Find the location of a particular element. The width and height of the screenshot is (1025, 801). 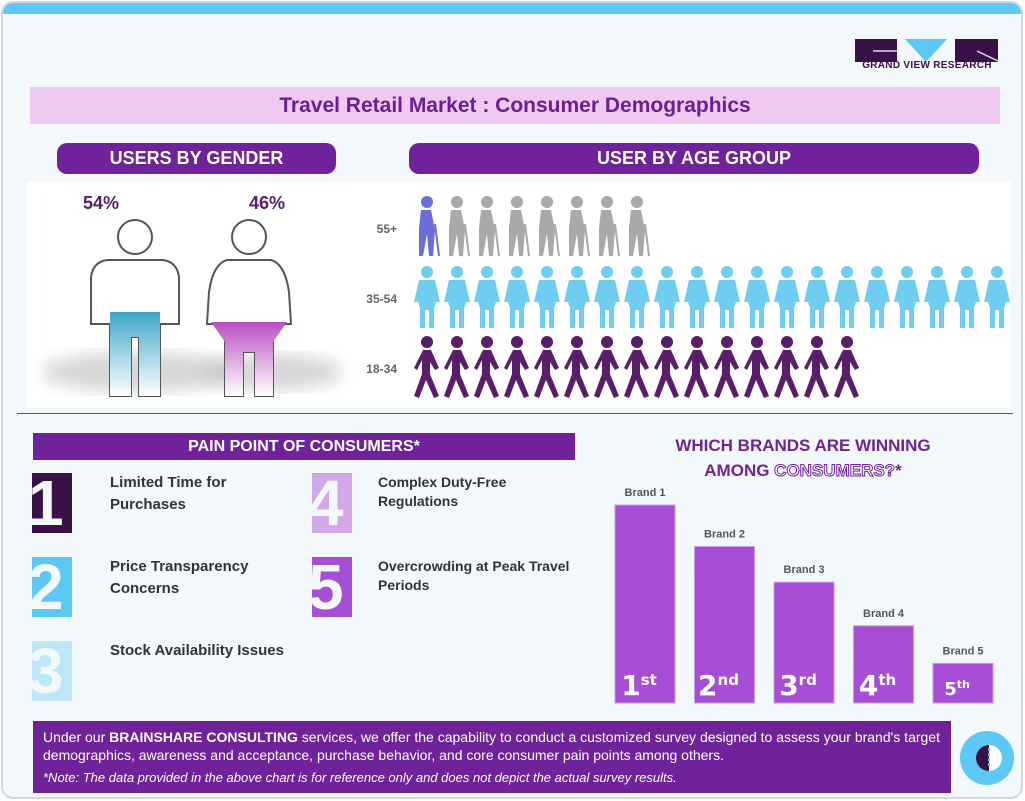

number-1-icon: 1 is located at coordinates (52, 503).